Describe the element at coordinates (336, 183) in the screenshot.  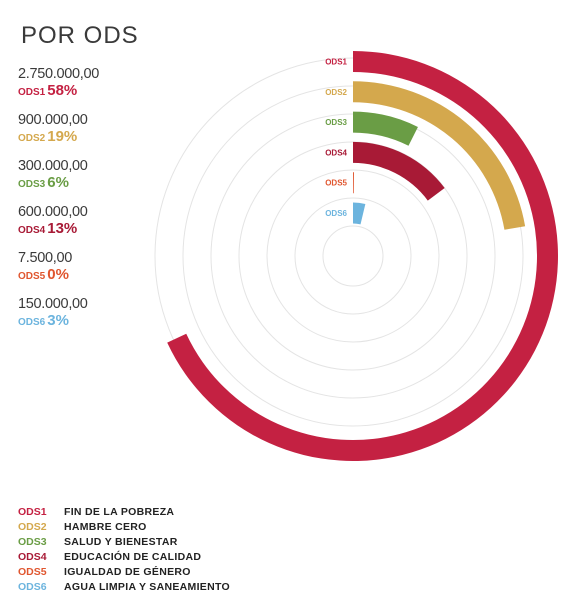
I see `bar-label-ods5: ODS5` at that location.